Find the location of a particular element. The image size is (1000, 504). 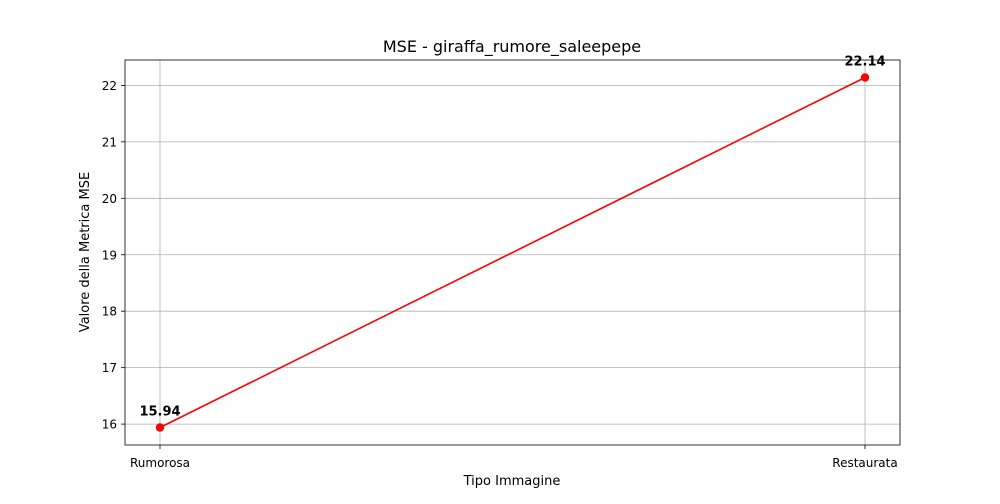

x-axis-label: Tipo Immagine is located at coordinates (512, 481).